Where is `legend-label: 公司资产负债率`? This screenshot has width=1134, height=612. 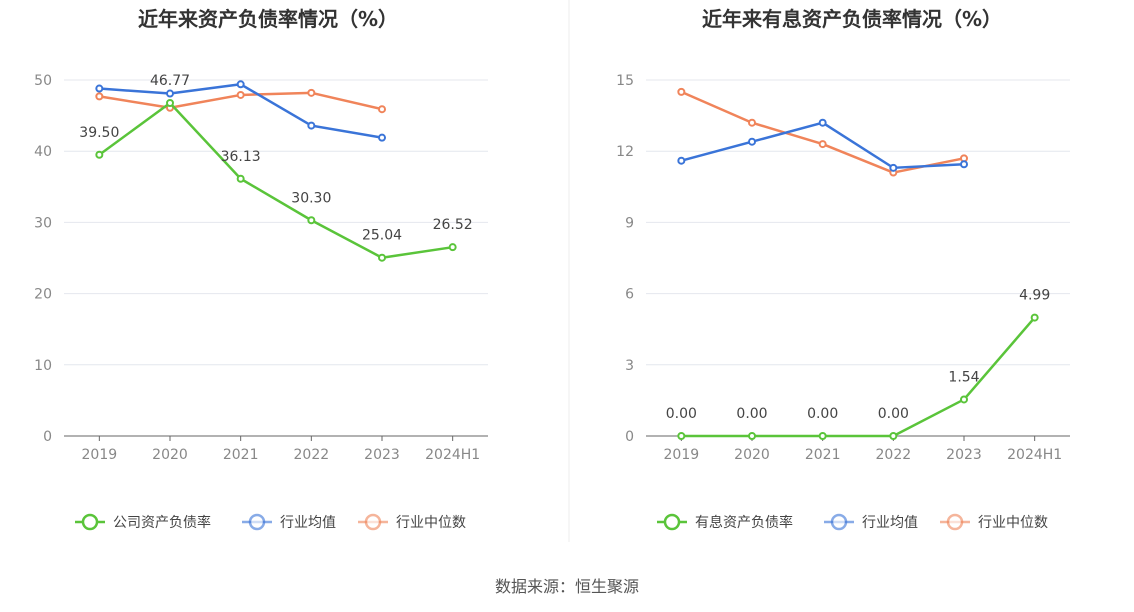
legend-label: 公司资产负债率 is located at coordinates (162, 522).